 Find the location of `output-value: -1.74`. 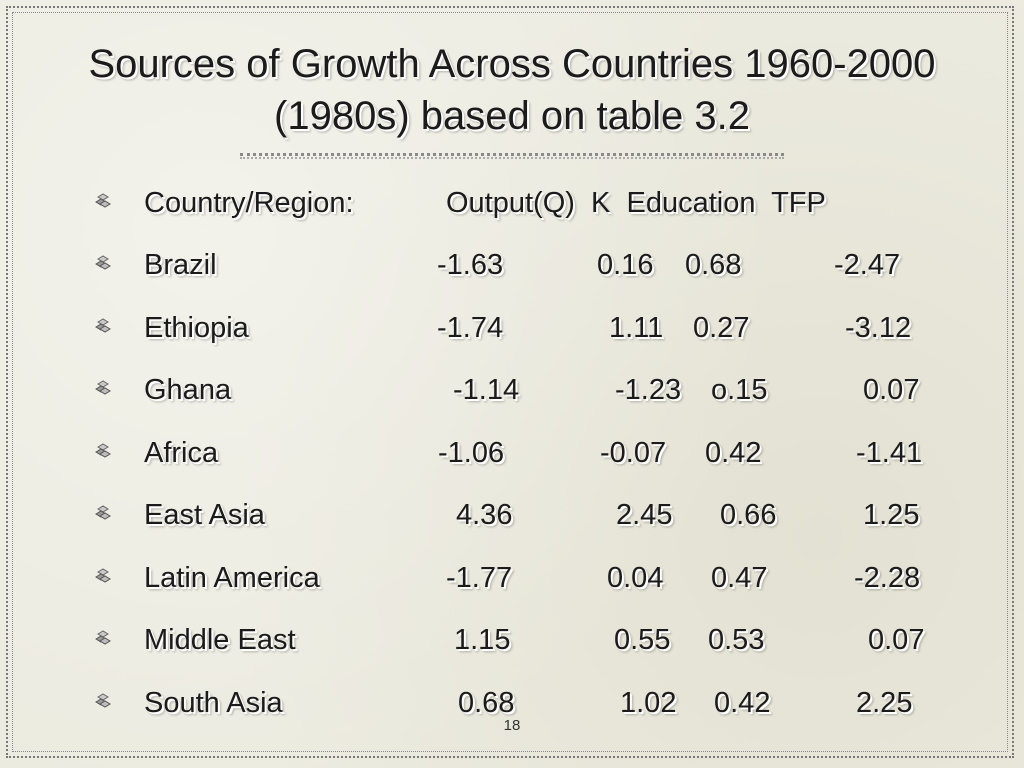

output-value: -1.74 is located at coordinates (470, 328).